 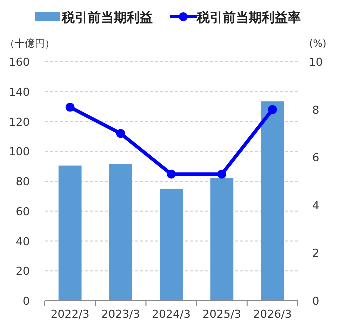 What do you see at coordinates (316, 205) in the screenshot?
I see `y2-tick-label: 4` at bounding box center [316, 205].